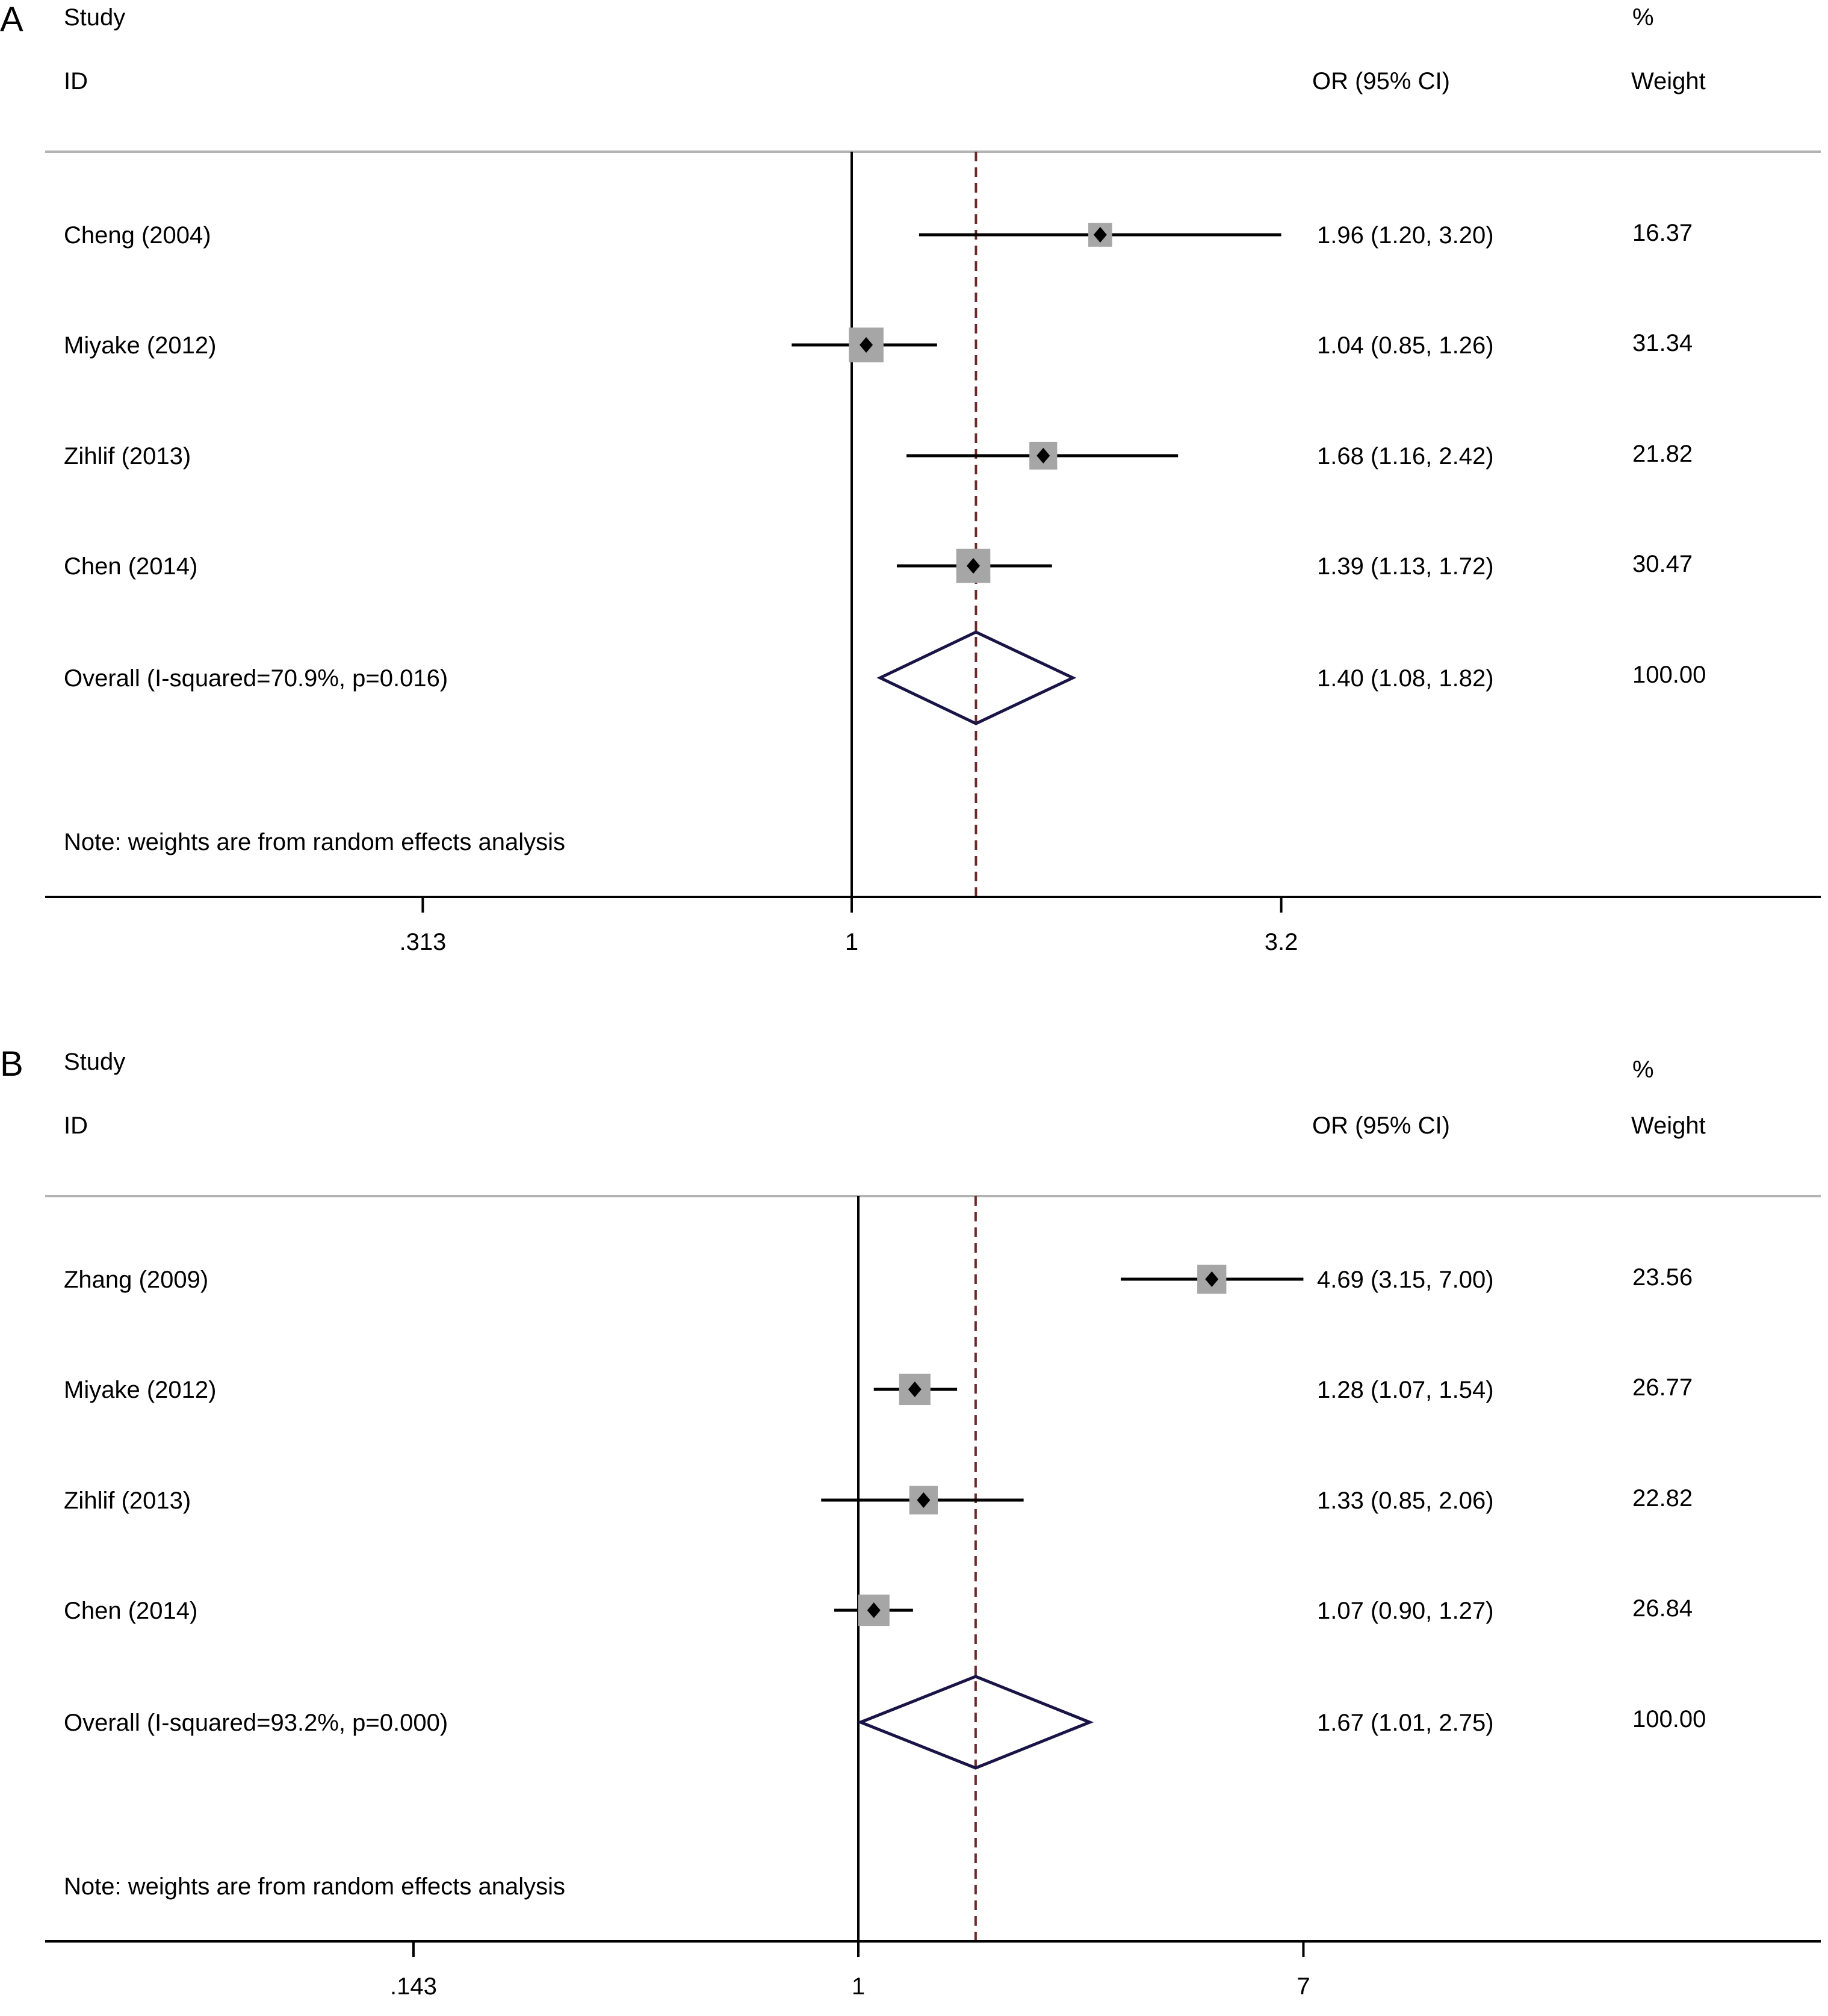  Describe the element at coordinates (1663, 233) in the screenshot. I see `study-weight: 16.37` at that location.